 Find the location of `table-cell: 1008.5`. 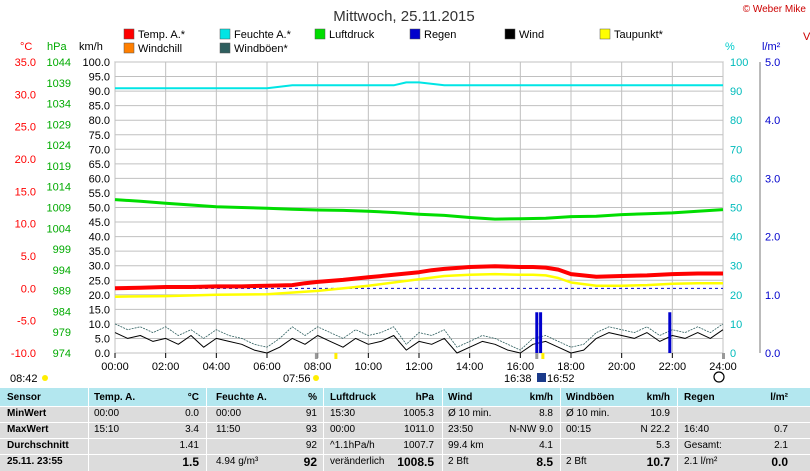

table-cell: 1008.5 is located at coordinates (415, 462).